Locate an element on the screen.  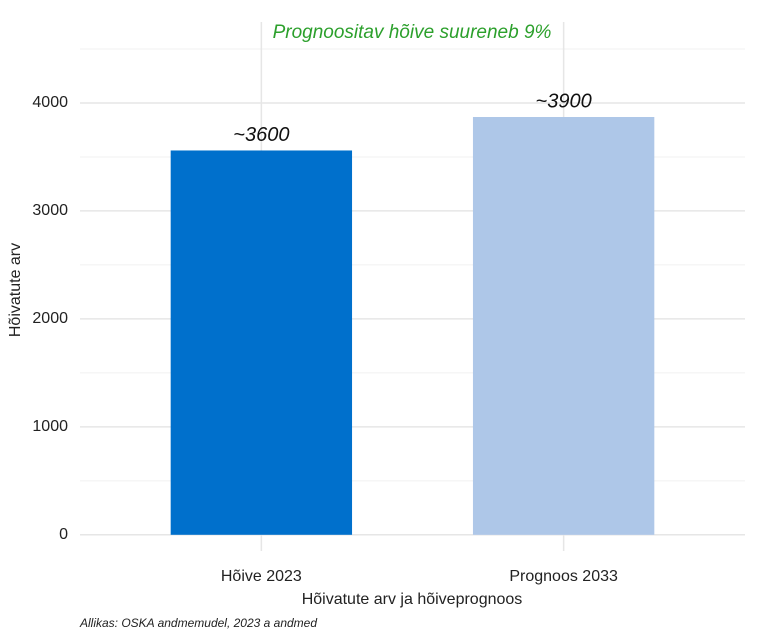
x-axis-title: Hõivatute arv ja hõiveprognoos is located at coordinates (412, 599).